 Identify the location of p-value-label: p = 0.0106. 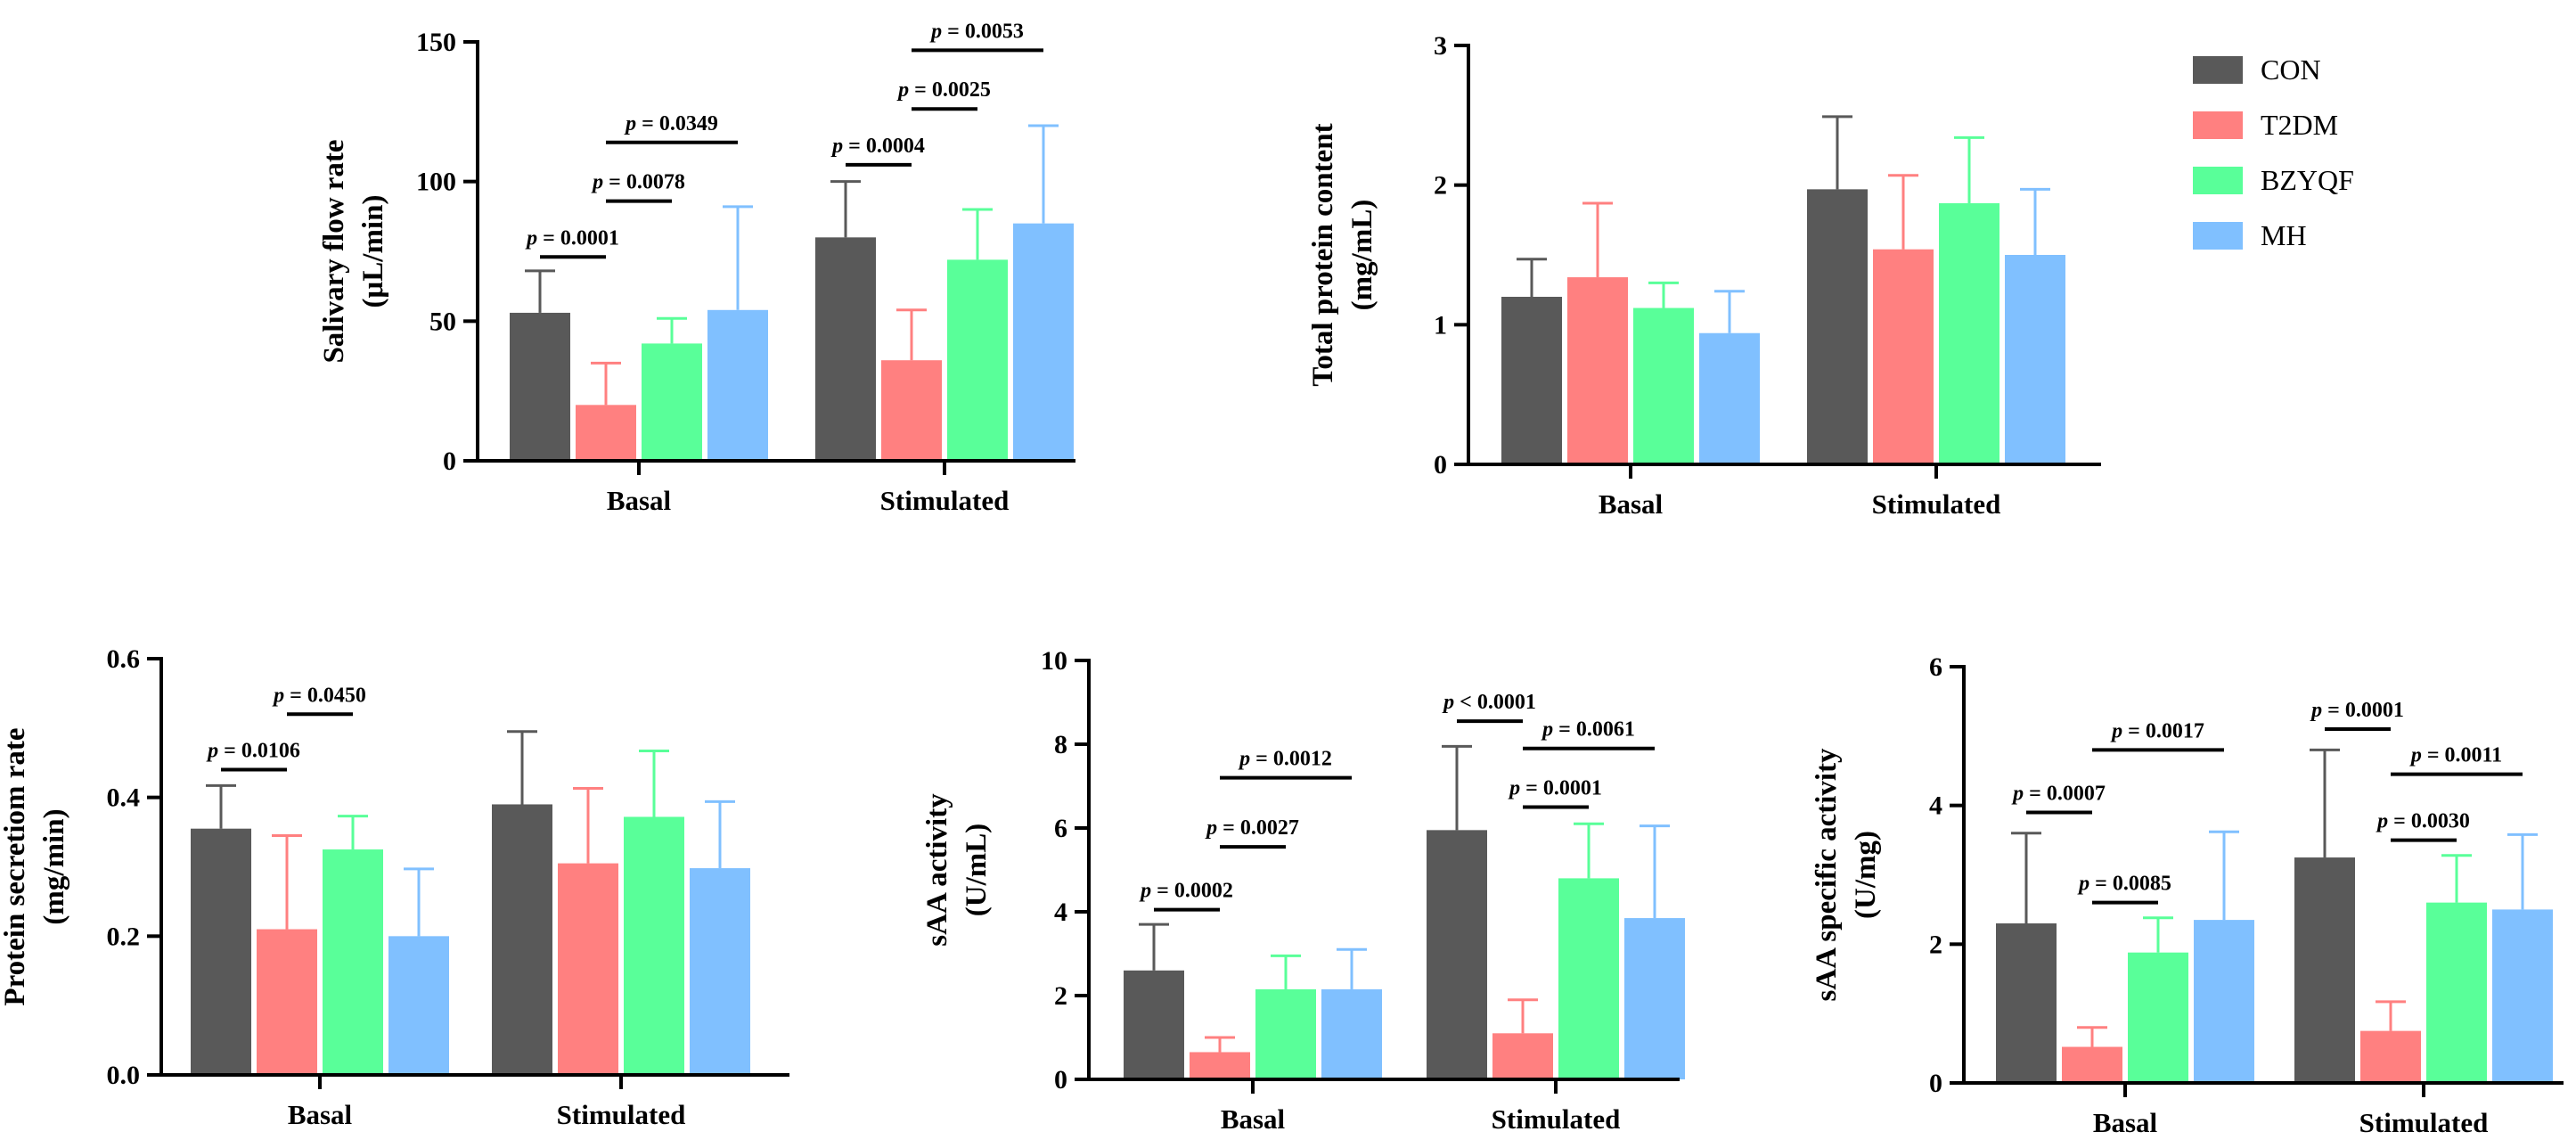
(253, 751).